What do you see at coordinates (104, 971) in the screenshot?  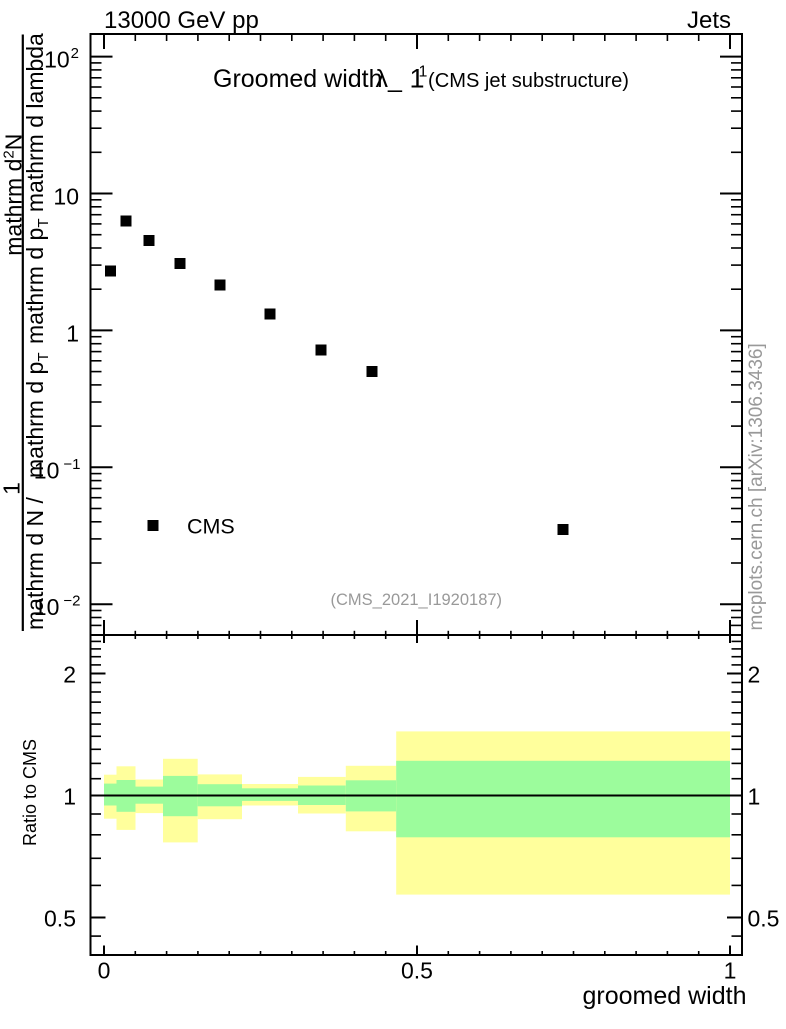 I see `svg-text: 0` at bounding box center [104, 971].